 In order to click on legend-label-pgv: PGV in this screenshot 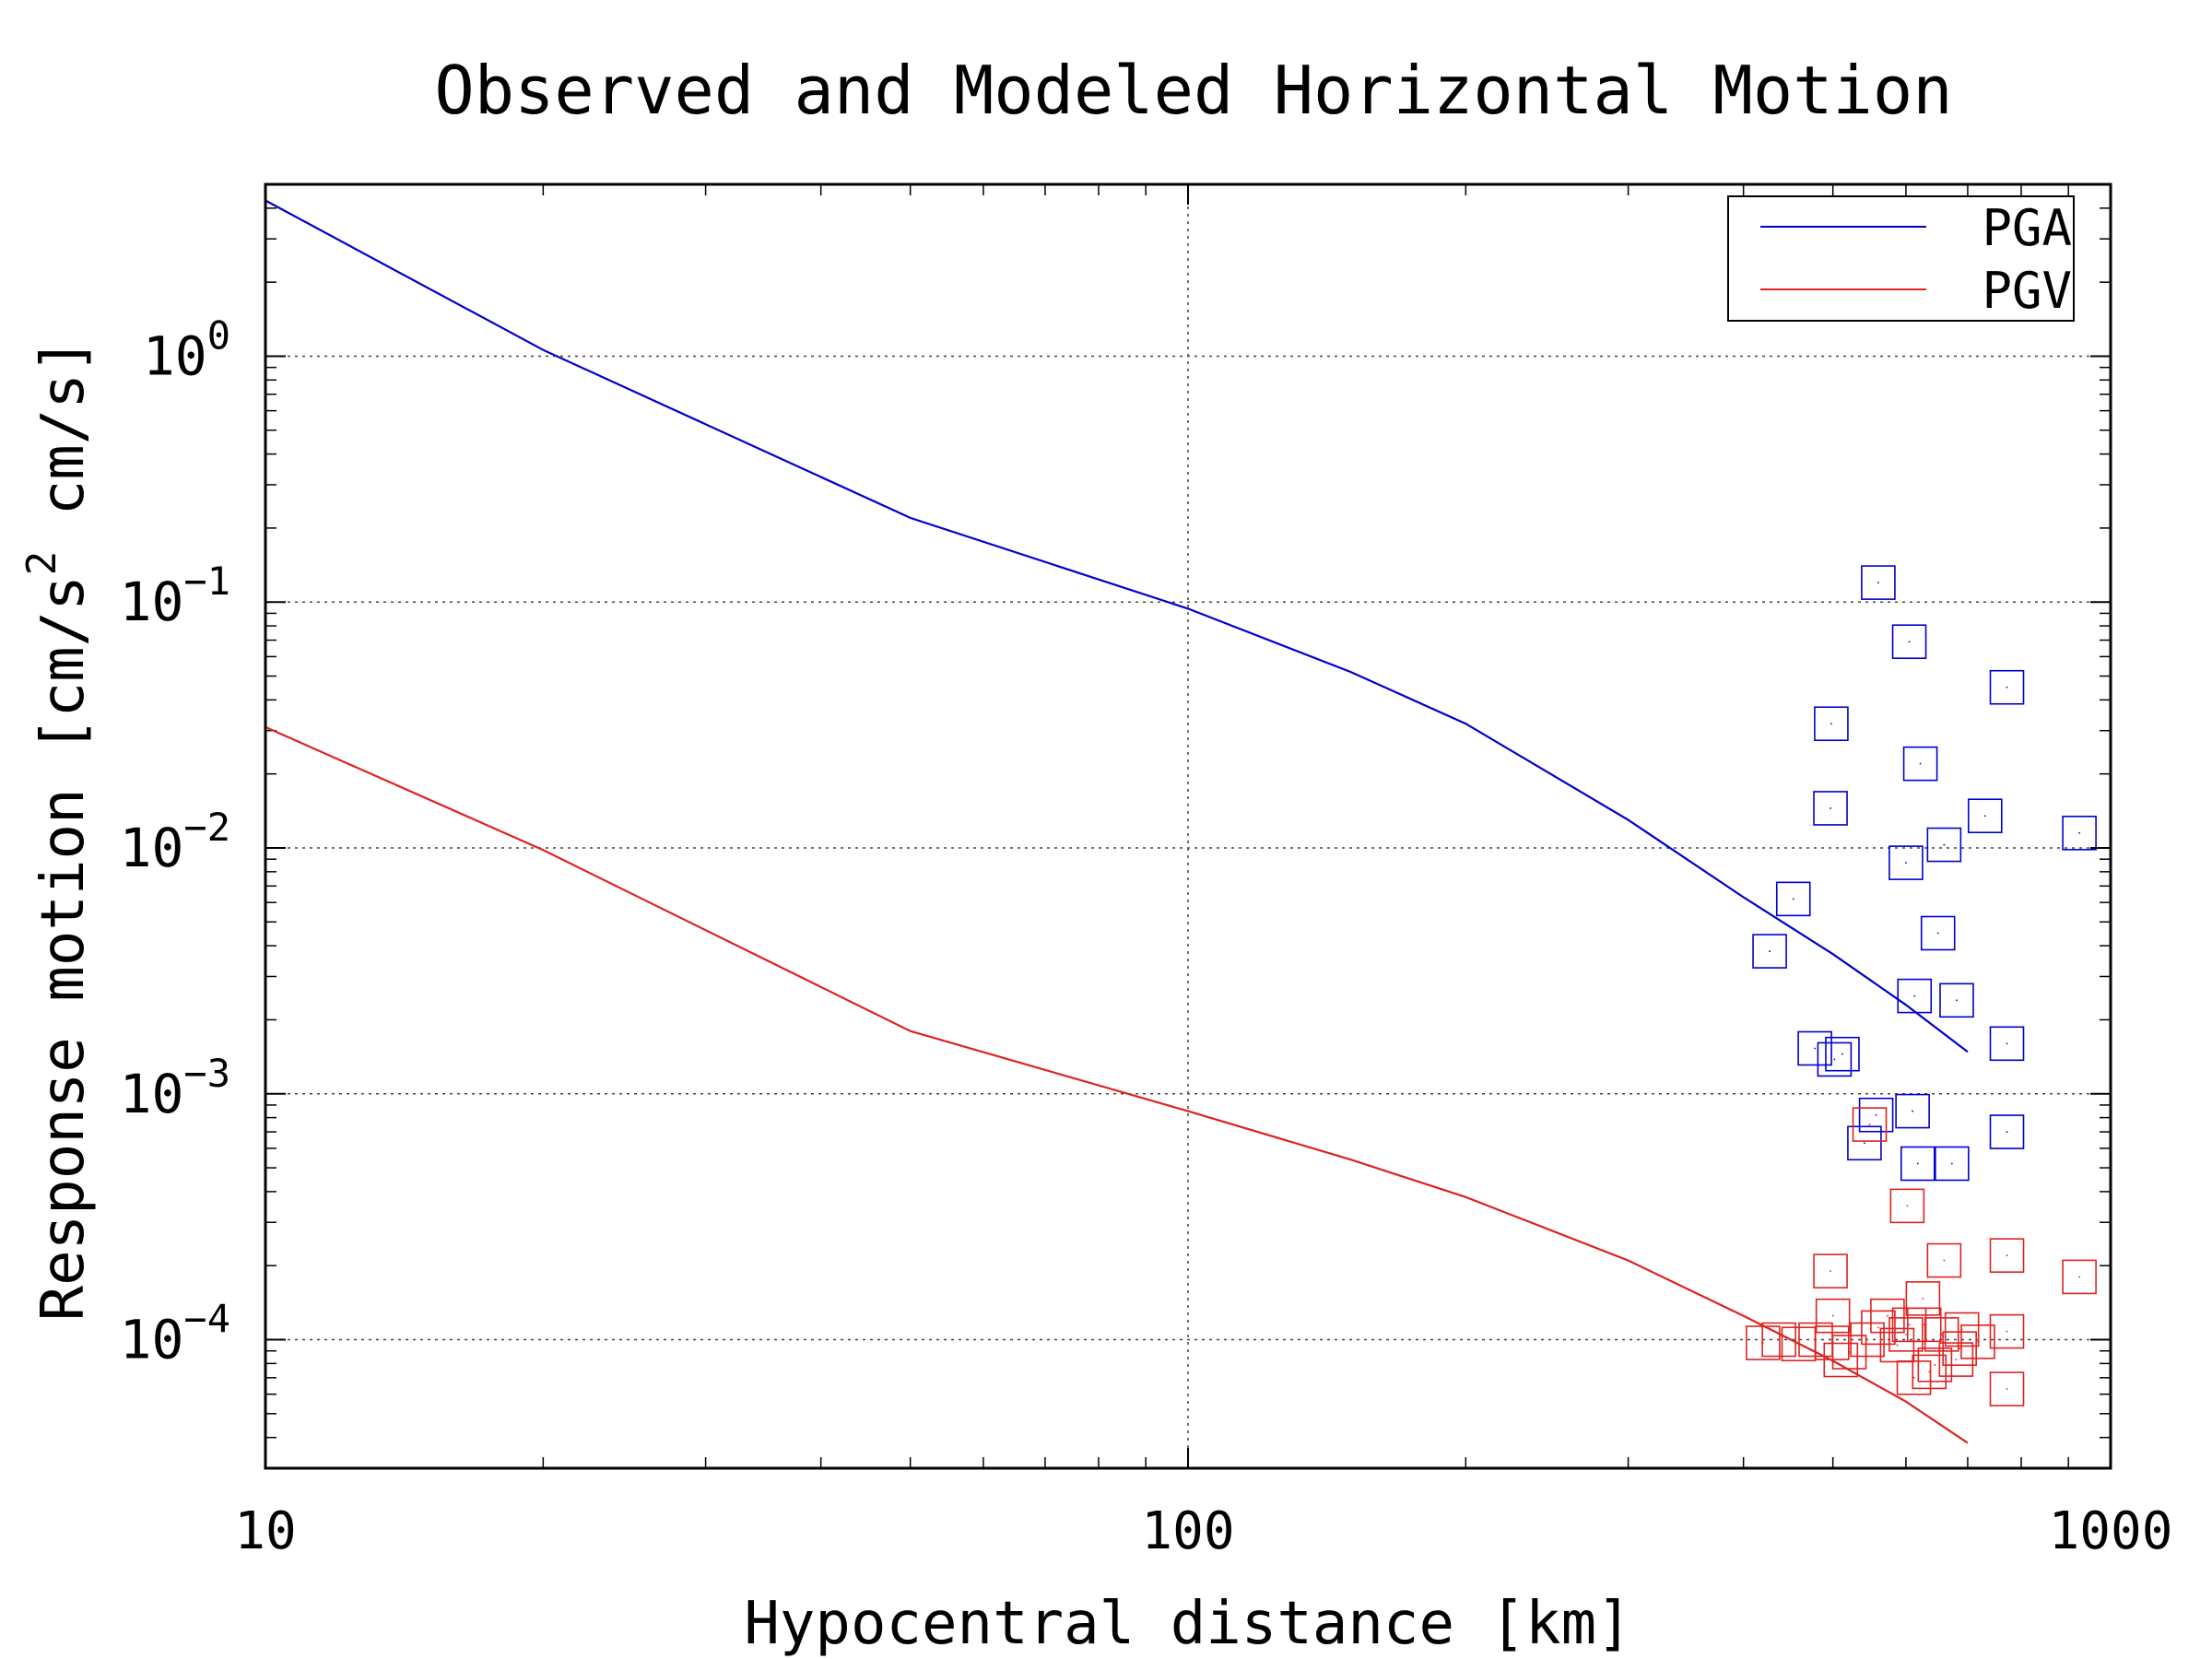, I will do `click(2027, 291)`.